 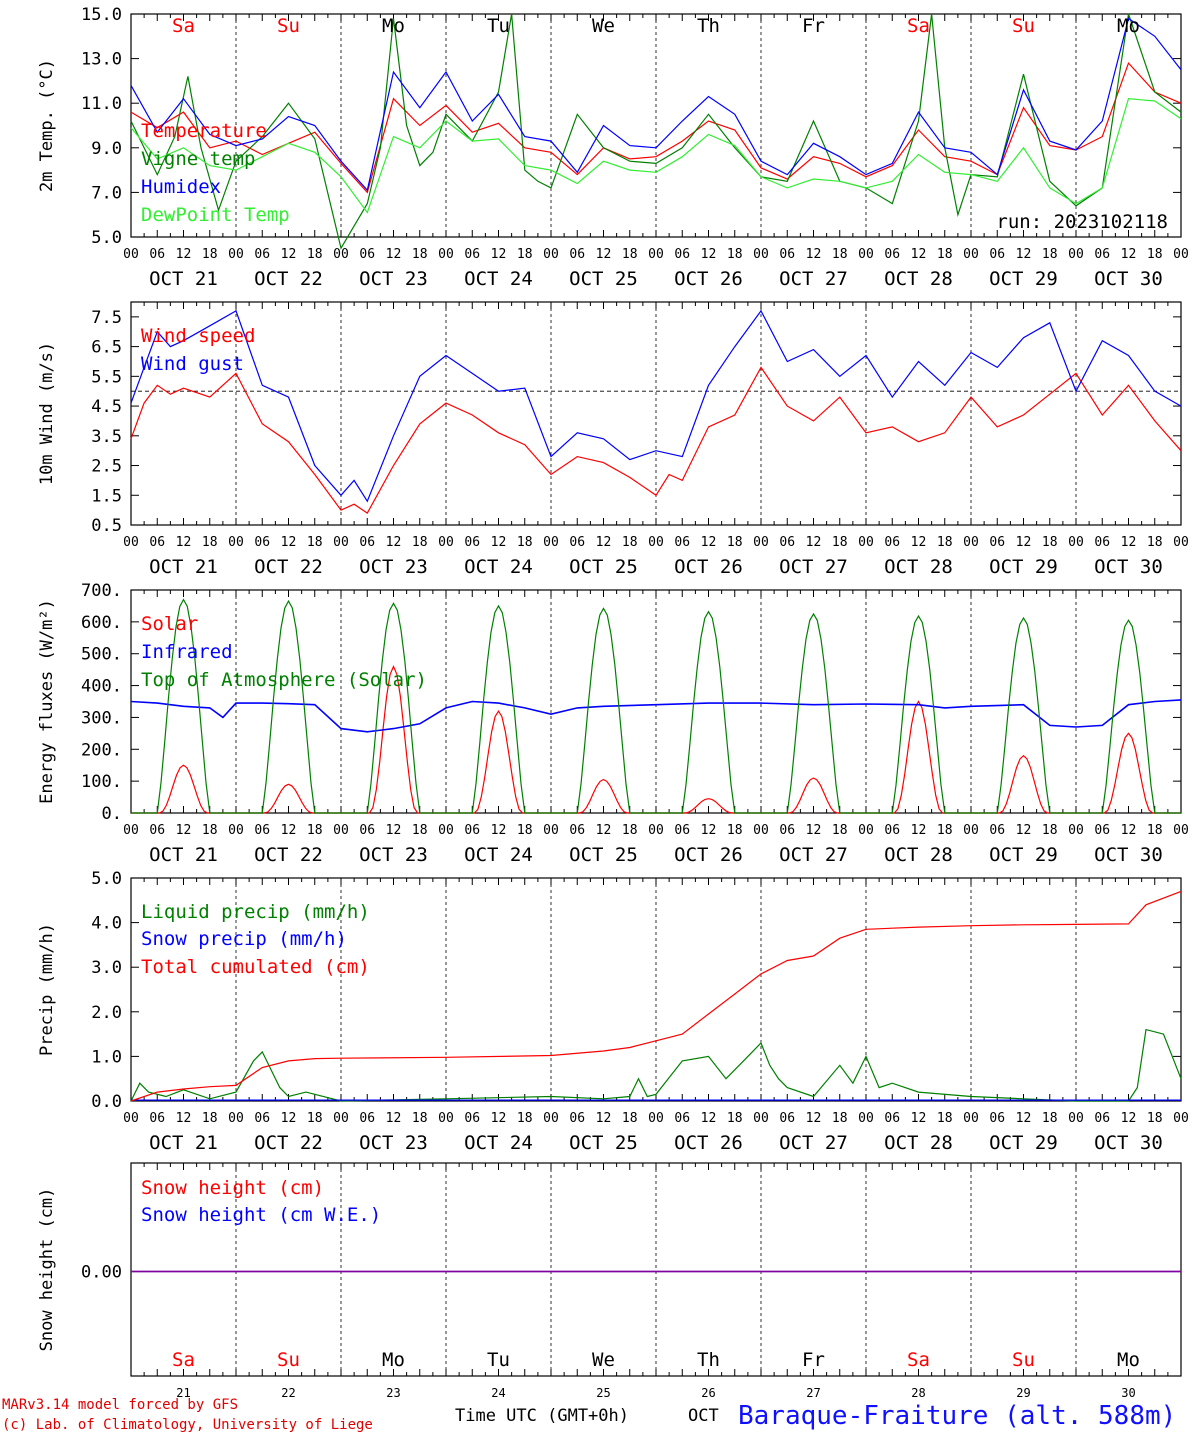 I want to click on y-tick-label: 3.0, so click(x=106, y=968).